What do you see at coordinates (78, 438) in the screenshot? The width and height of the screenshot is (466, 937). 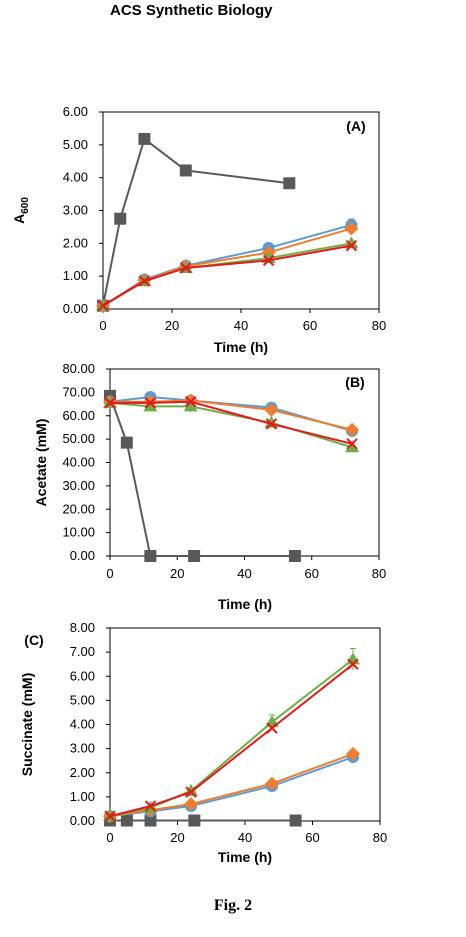 I see `y-tick-label: 50.00` at bounding box center [78, 438].